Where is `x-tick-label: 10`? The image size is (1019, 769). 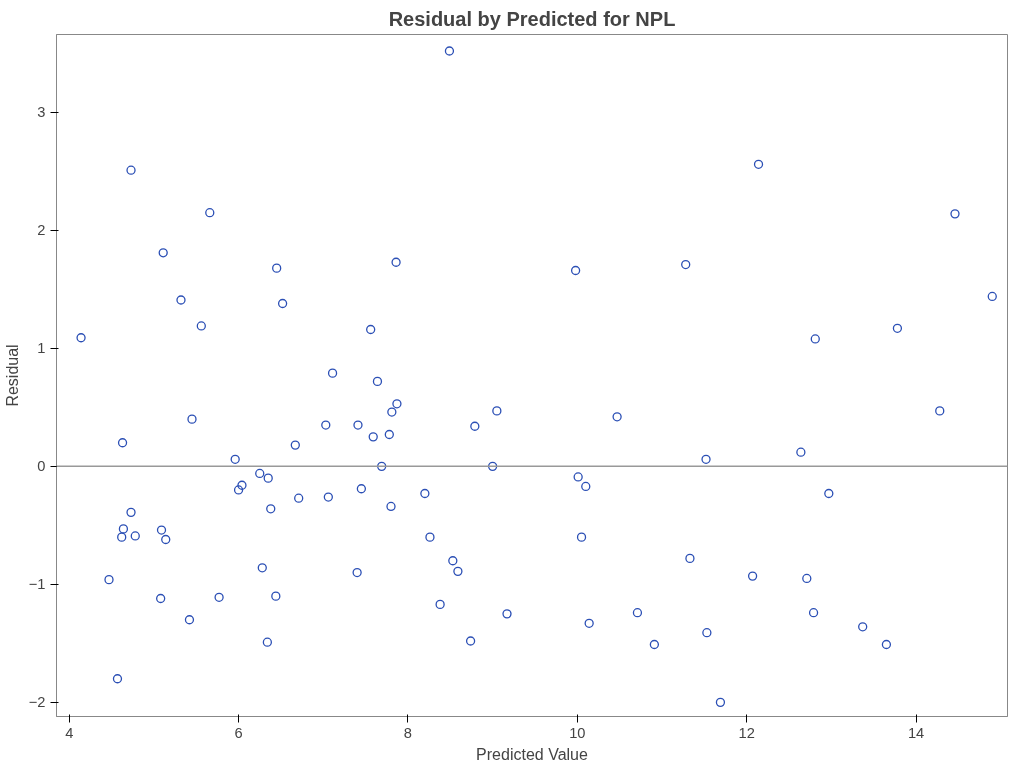
x-tick-label: 10 is located at coordinates (577, 732).